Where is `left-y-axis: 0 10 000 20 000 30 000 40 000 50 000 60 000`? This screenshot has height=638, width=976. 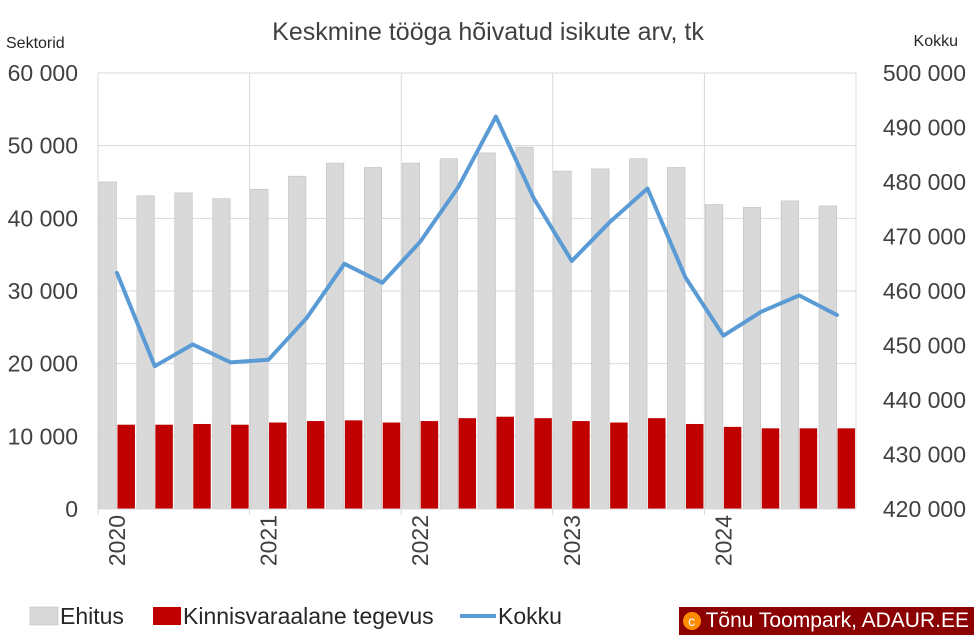 left-y-axis: 0 10 000 20 000 30 000 40 000 50 000 60 000 is located at coordinates (43, 291).